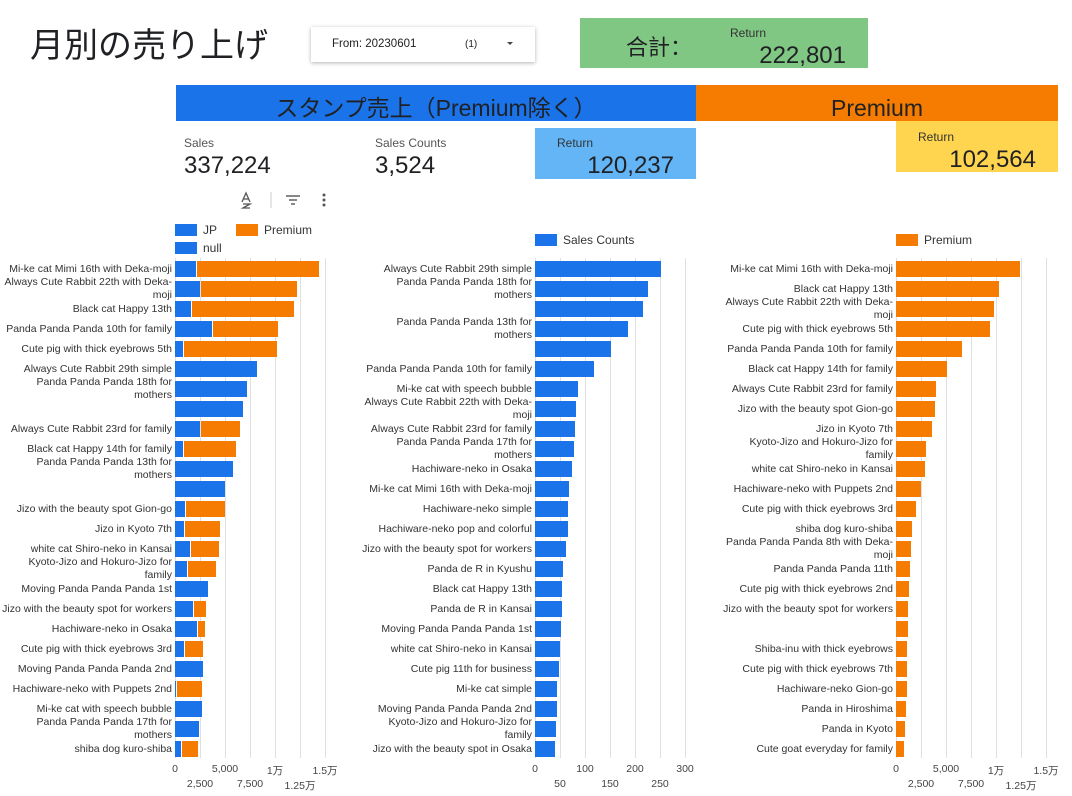  I want to click on date-filter: From: 20230601 (1), so click(423, 44).